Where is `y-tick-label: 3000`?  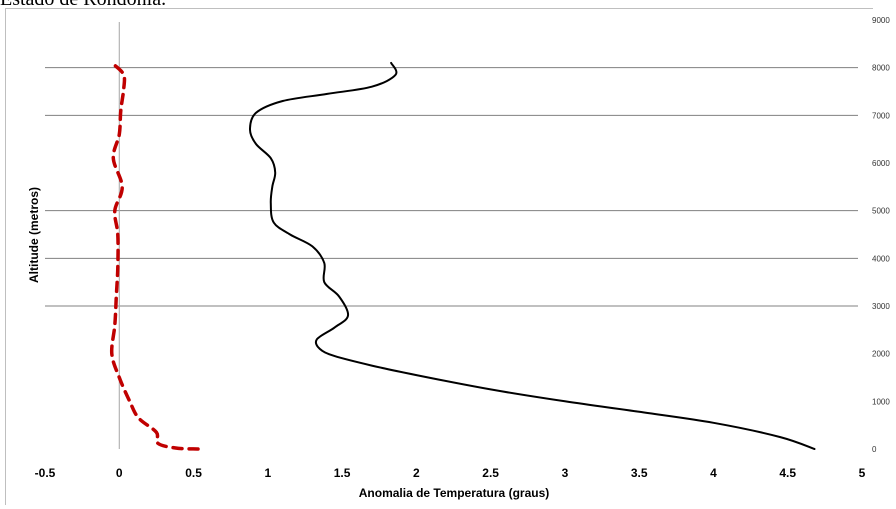
y-tick-label: 3000 is located at coordinates (881, 306).